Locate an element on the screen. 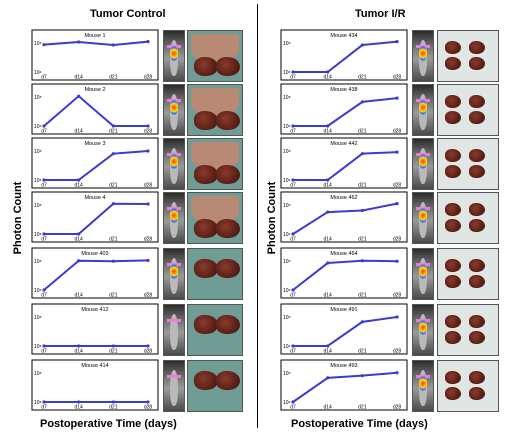  left-x-axis-label: Postoperative Time (days) is located at coordinates (108, 424).